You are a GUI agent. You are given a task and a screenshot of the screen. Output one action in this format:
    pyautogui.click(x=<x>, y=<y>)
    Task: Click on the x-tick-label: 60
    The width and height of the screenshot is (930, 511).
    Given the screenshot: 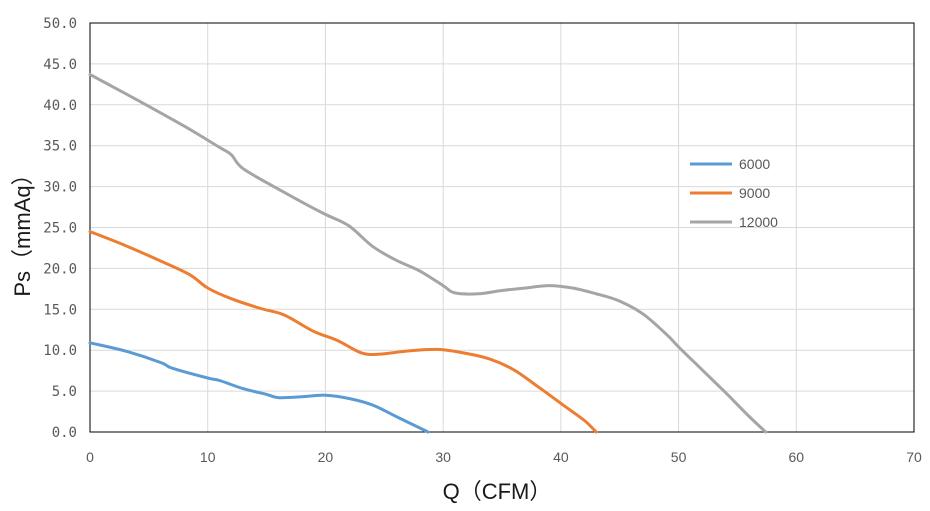 What is the action you would take?
    pyautogui.click(x=796, y=457)
    